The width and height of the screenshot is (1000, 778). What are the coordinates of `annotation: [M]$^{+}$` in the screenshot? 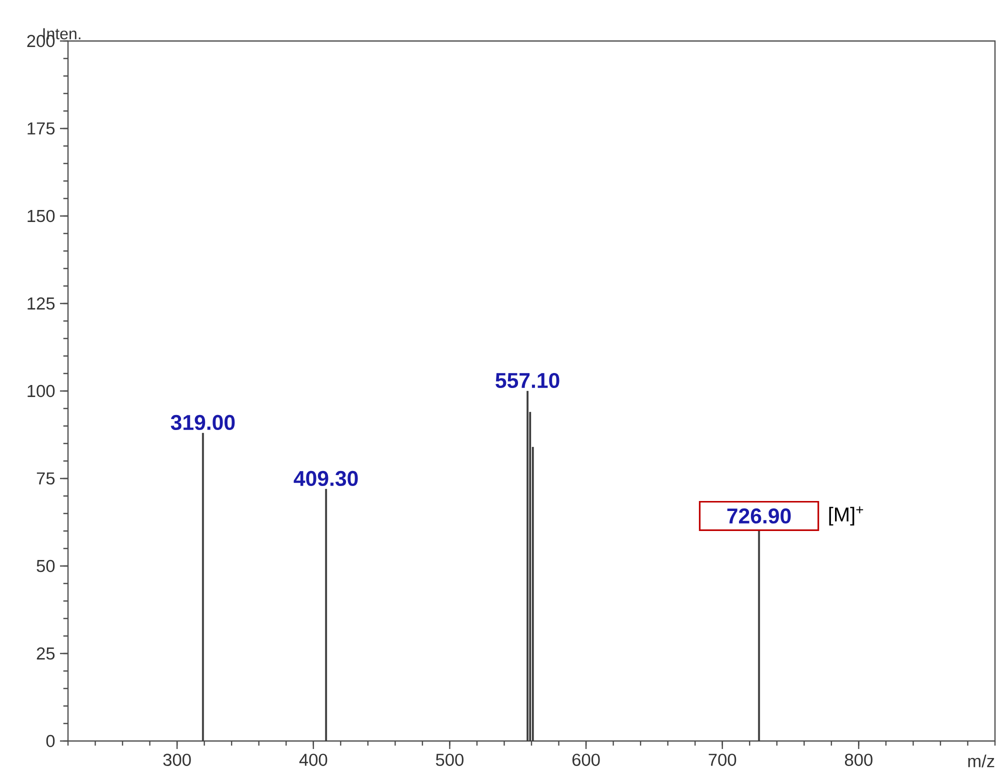 It's located at (846, 516).